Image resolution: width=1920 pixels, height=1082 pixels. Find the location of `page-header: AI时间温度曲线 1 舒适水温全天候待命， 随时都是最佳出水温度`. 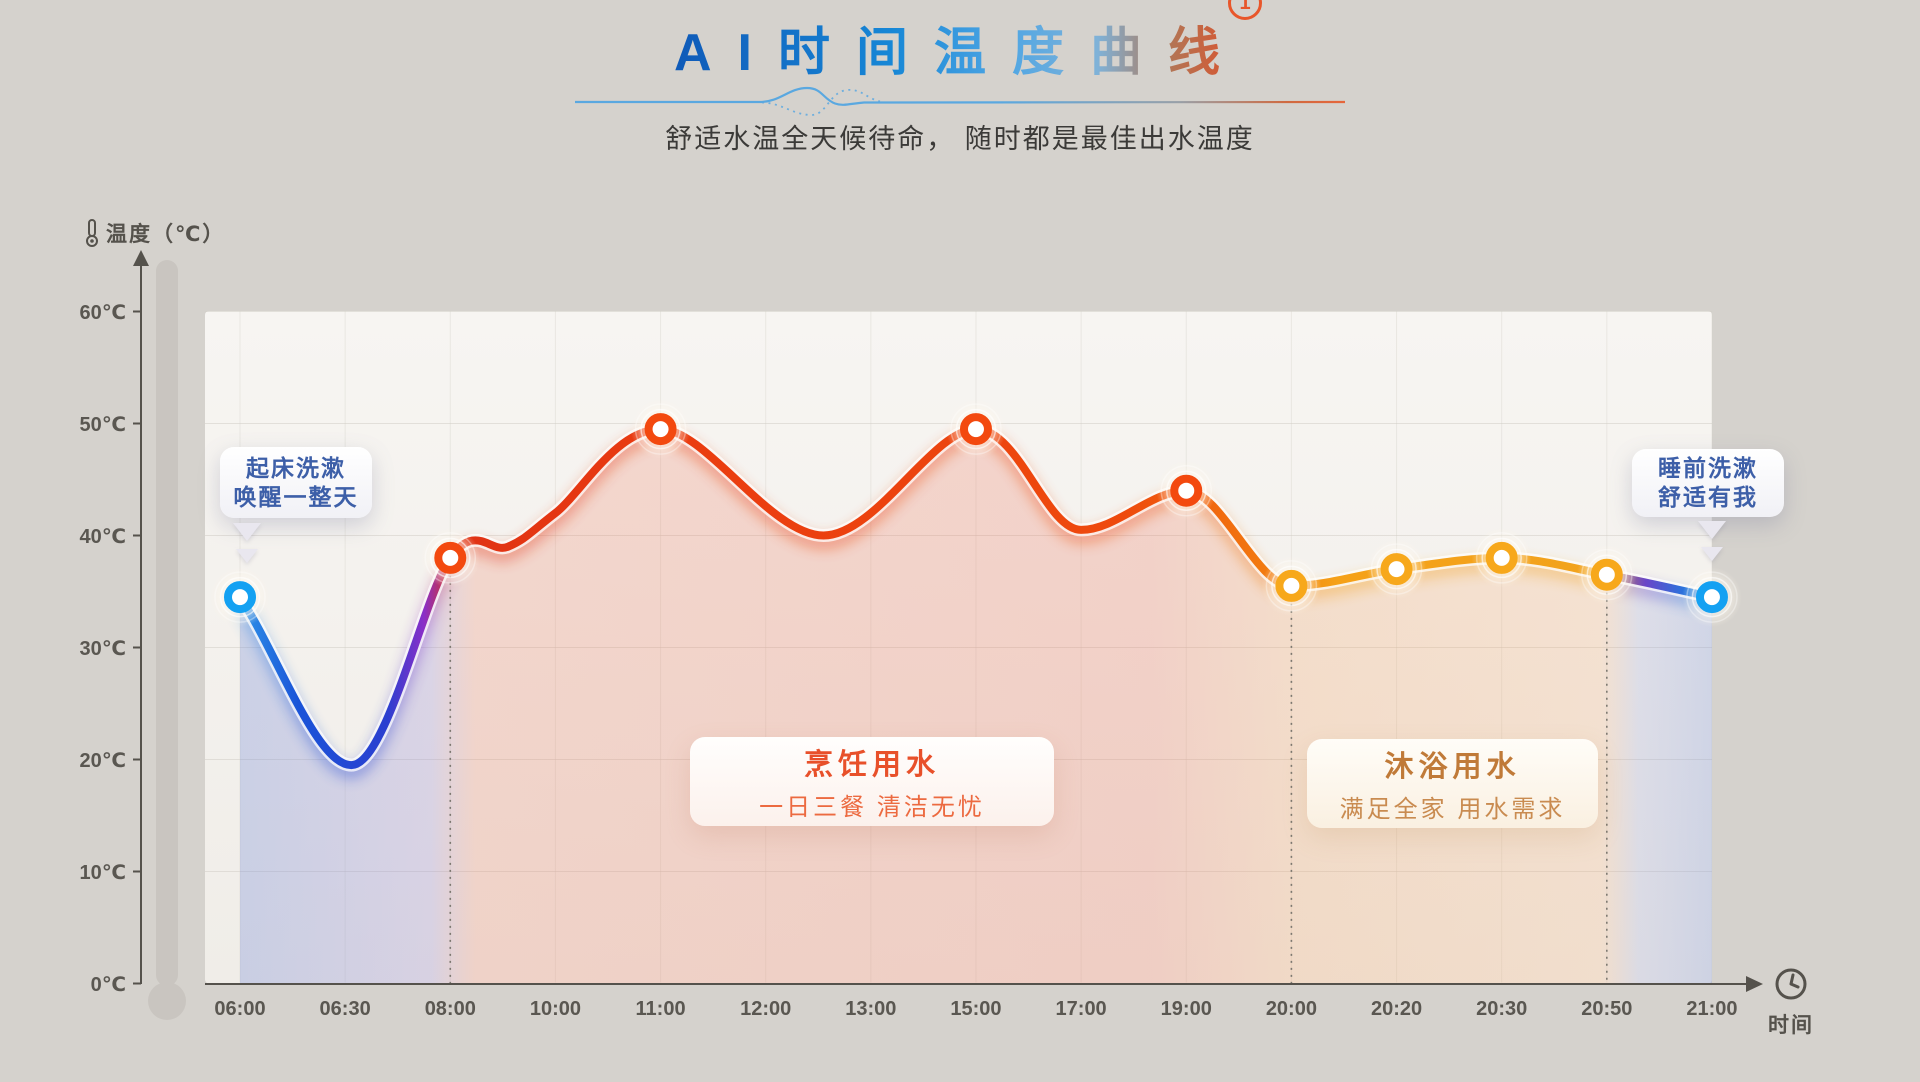

page-header: AI时间温度曲线 1 舒适水温全天候待命， 随时都是最佳出水温度 is located at coordinates (960, 77).